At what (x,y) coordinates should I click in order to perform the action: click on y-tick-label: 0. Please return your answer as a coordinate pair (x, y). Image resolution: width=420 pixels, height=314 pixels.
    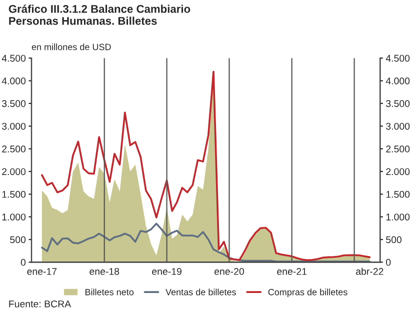
    Looking at the image, I should click on (23, 262).